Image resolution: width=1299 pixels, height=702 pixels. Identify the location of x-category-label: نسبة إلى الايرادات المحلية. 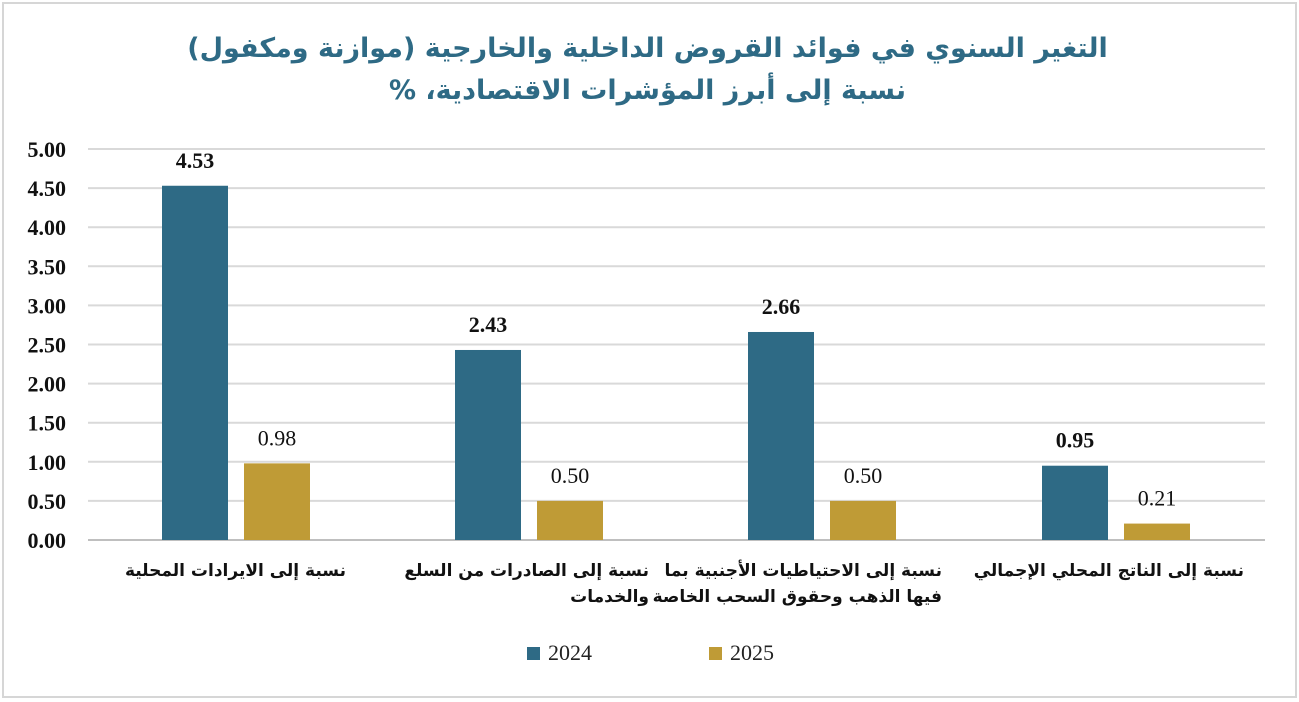
(235, 571).